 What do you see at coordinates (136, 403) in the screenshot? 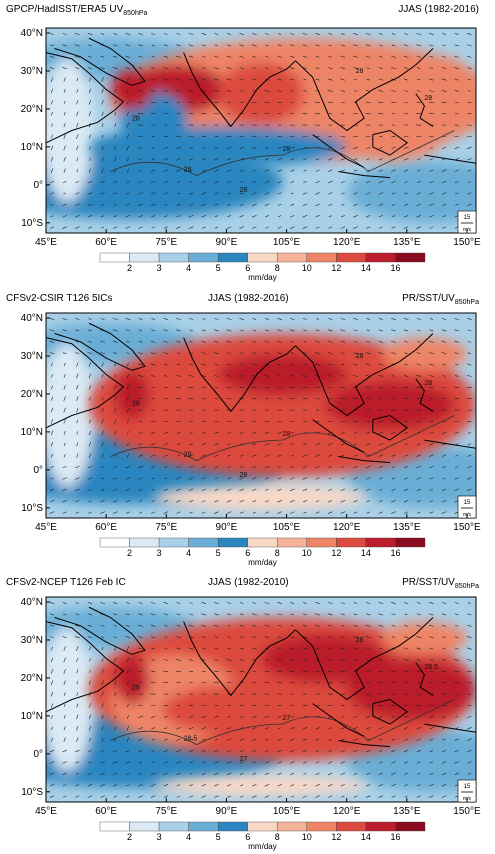
I see `contour-label: 28` at bounding box center [136, 403].